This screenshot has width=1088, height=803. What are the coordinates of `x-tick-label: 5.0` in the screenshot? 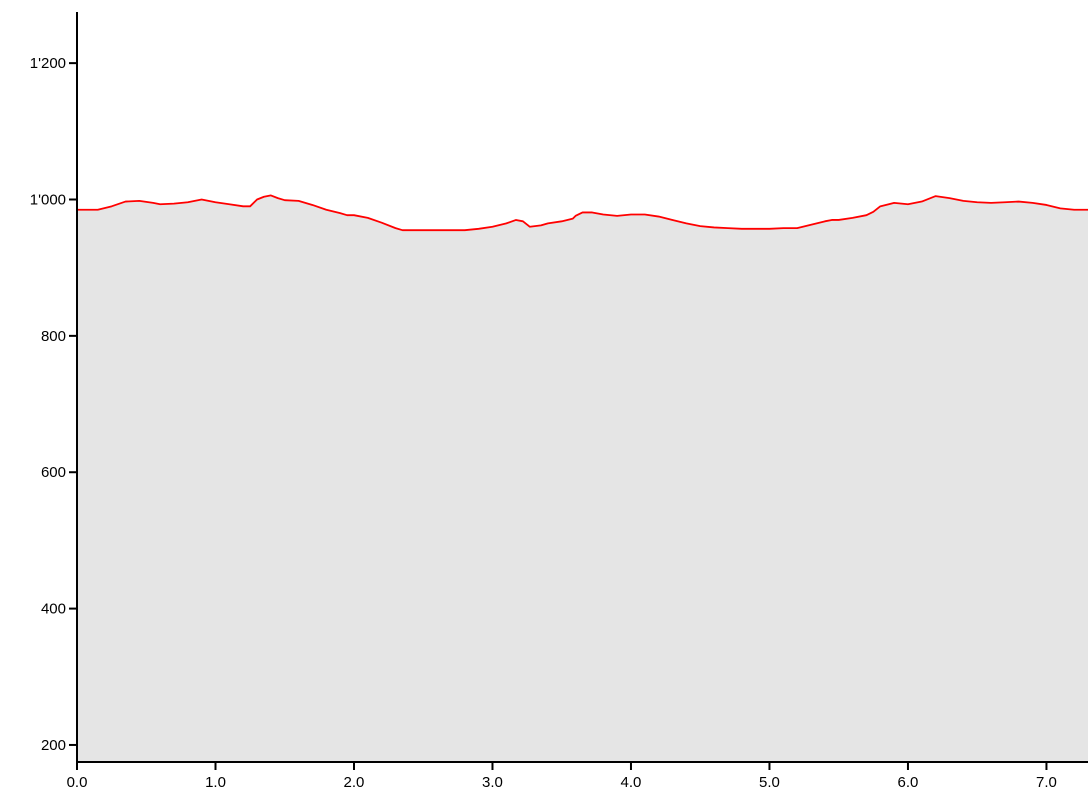 It's located at (769, 782).